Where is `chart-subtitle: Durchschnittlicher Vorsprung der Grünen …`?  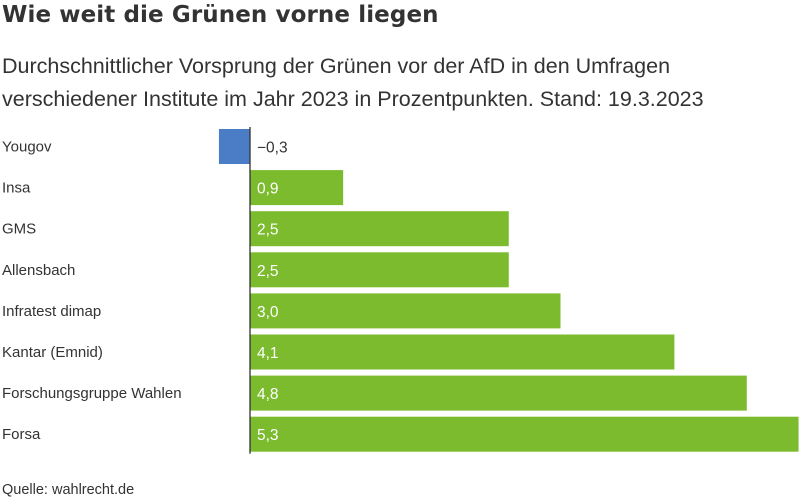
chart-subtitle: Durchschnittlicher Vorsprung der Grünen … is located at coordinates (353, 82).